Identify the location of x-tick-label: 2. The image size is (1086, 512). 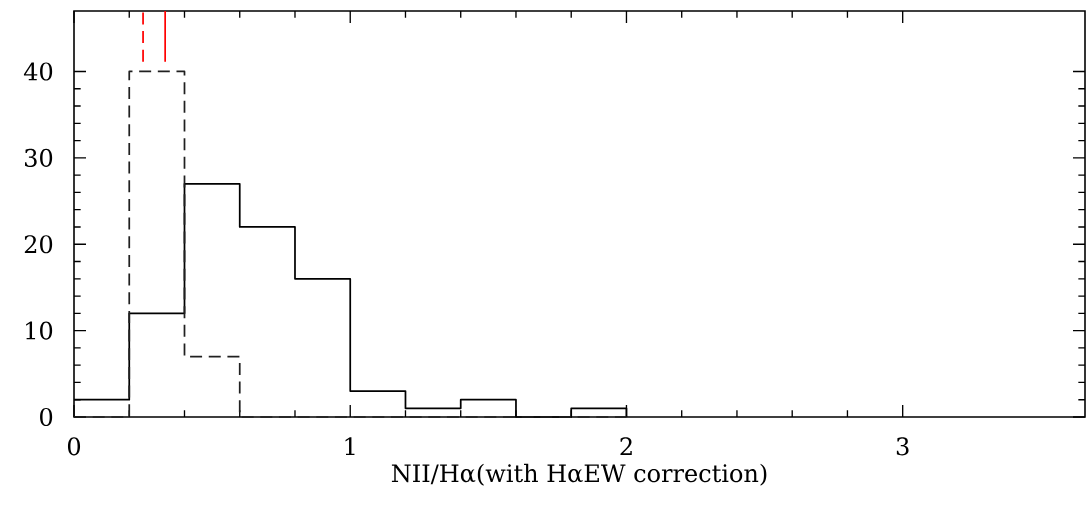
(626, 446).